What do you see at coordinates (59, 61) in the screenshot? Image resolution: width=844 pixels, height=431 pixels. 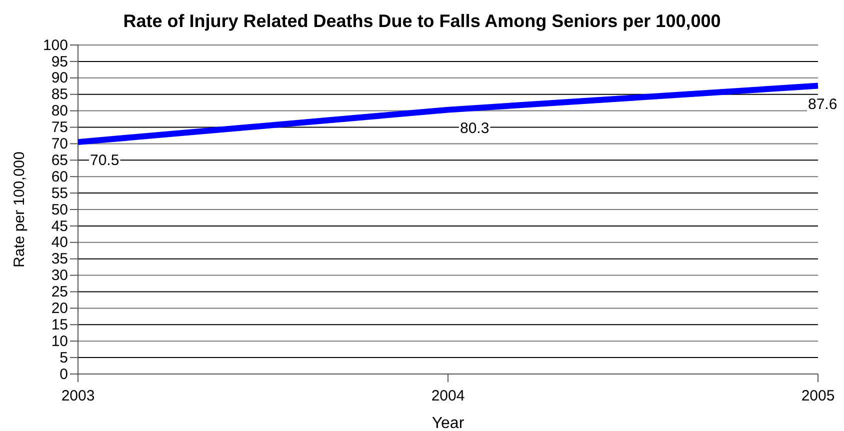 I see `y-tick-label: 95` at bounding box center [59, 61].